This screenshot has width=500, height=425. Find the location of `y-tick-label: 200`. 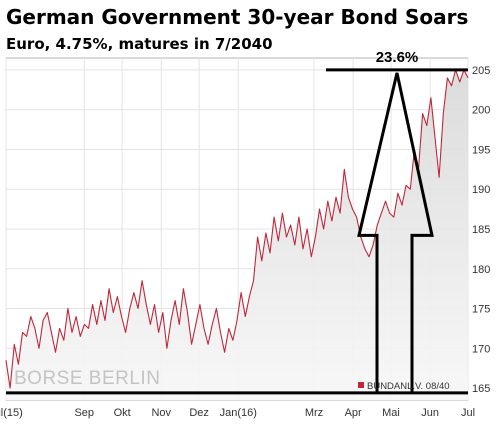

y-tick-label: 200 is located at coordinates (481, 111).